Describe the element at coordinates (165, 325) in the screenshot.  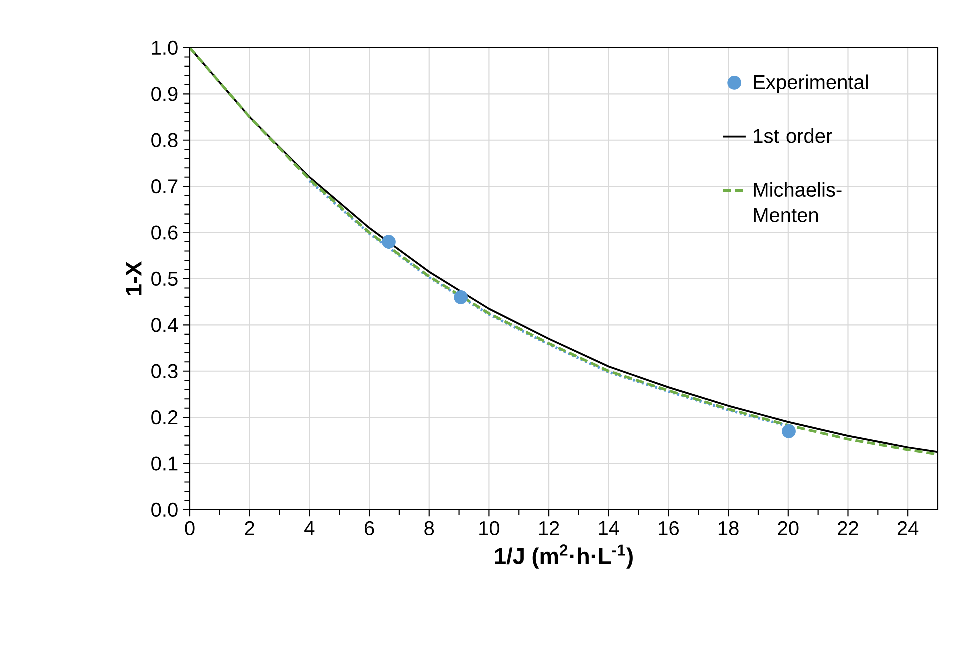
I see `y-tick-label: 0.4` at that location.